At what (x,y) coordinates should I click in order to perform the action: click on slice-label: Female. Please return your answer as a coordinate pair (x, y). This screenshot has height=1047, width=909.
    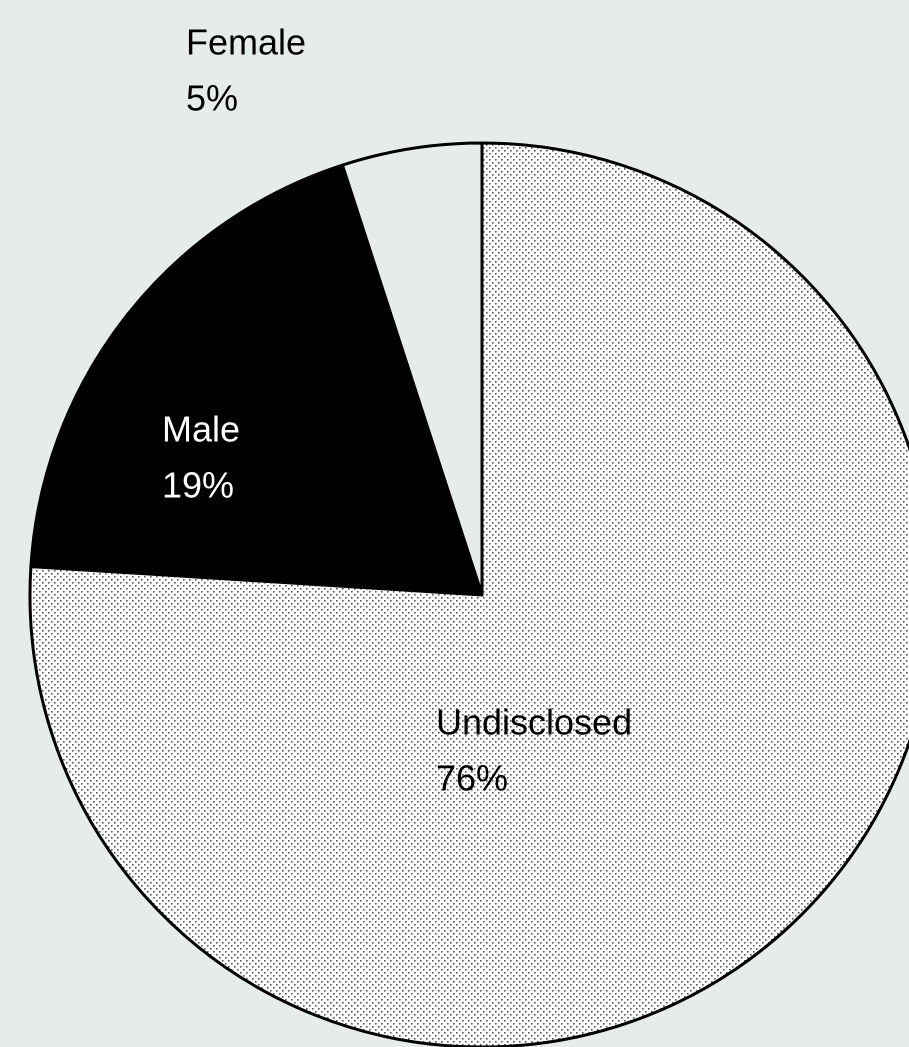
    Looking at the image, I should click on (246, 42).